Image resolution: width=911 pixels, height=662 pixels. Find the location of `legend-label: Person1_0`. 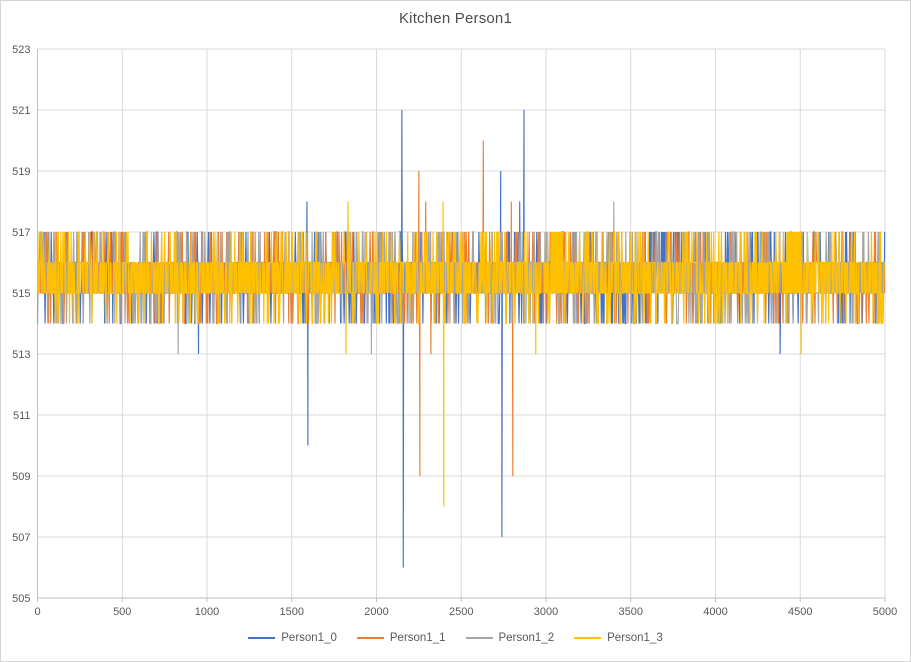

legend-label: Person1_0 is located at coordinates (309, 638).